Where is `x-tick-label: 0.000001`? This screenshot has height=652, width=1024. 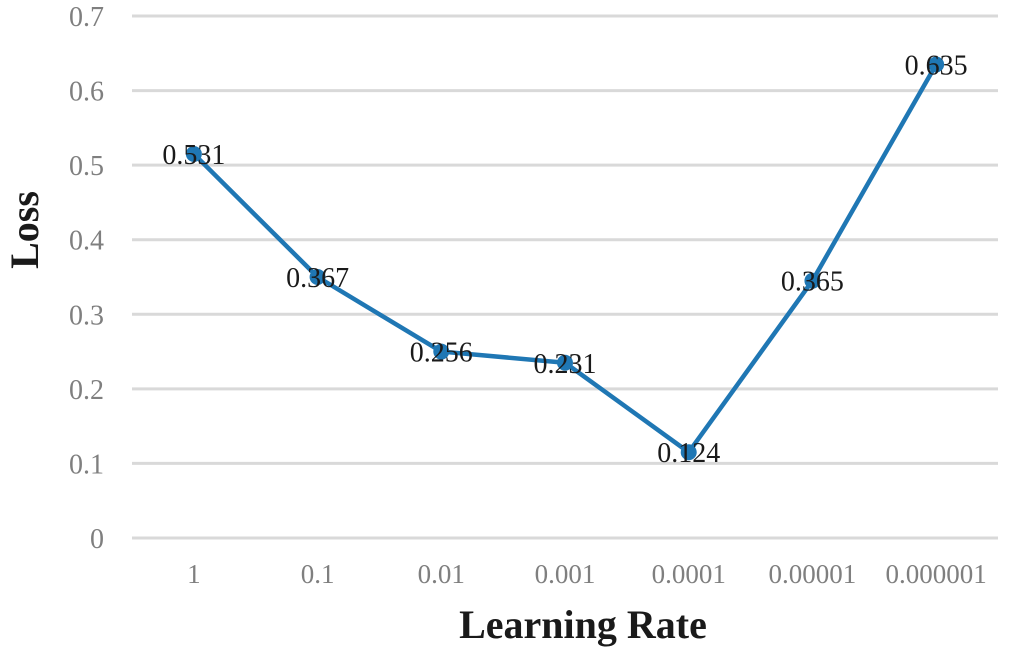 x-tick-label: 0.000001 is located at coordinates (936, 574).